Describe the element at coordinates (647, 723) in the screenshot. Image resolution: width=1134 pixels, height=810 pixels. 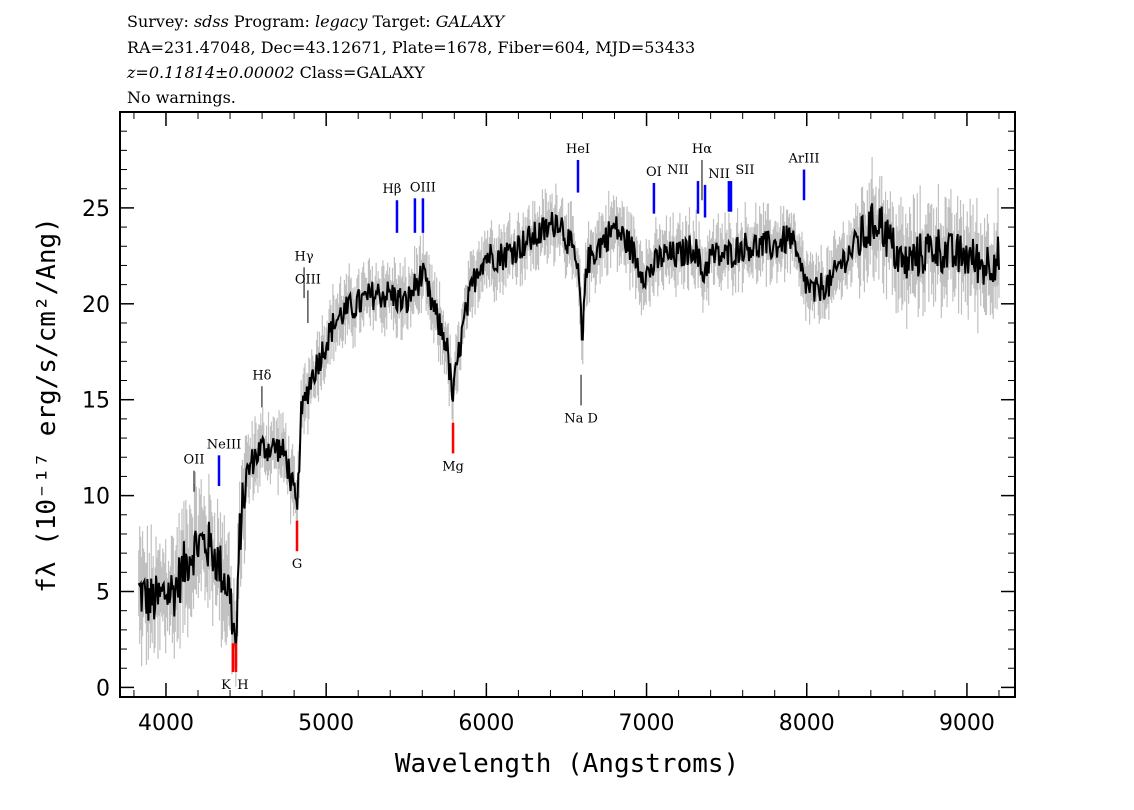
I see `x-tick-label: 7000` at that location.